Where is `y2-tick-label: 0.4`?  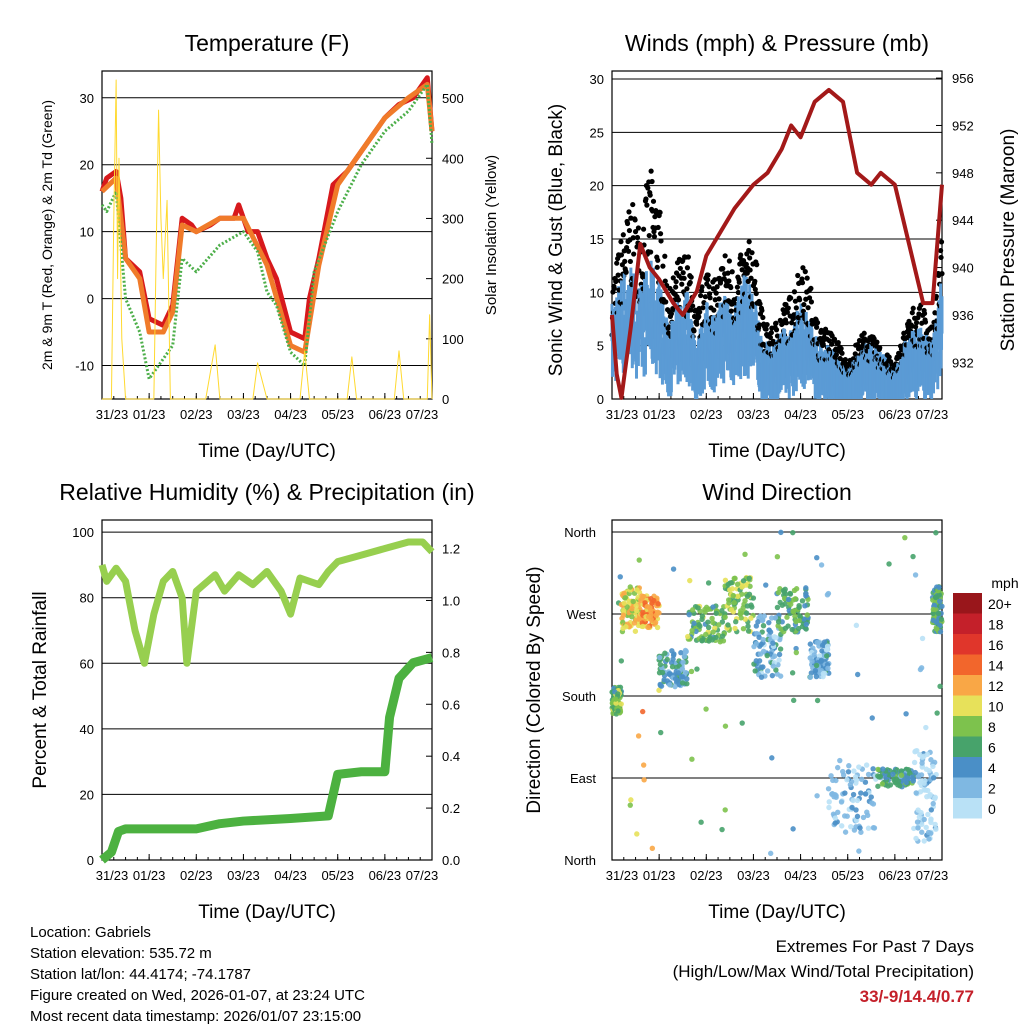
y2-tick-label: 0.4 is located at coordinates (451, 756).